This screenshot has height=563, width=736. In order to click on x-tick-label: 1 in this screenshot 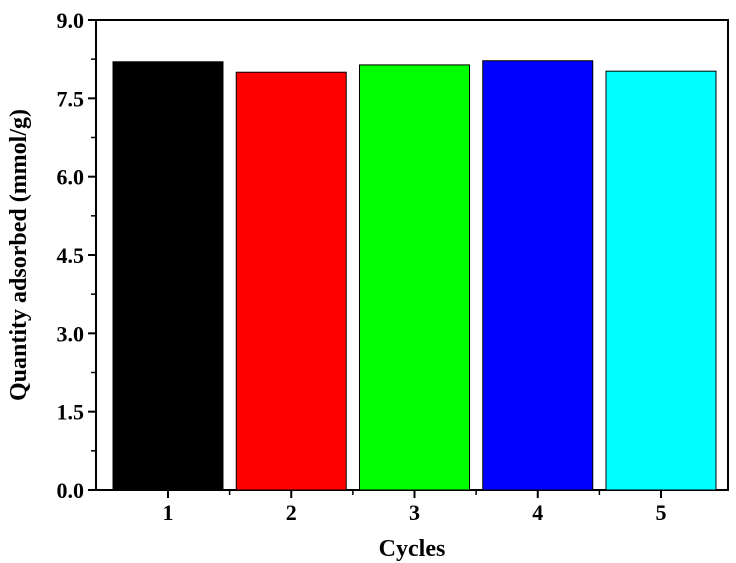, I will do `click(168, 512)`.